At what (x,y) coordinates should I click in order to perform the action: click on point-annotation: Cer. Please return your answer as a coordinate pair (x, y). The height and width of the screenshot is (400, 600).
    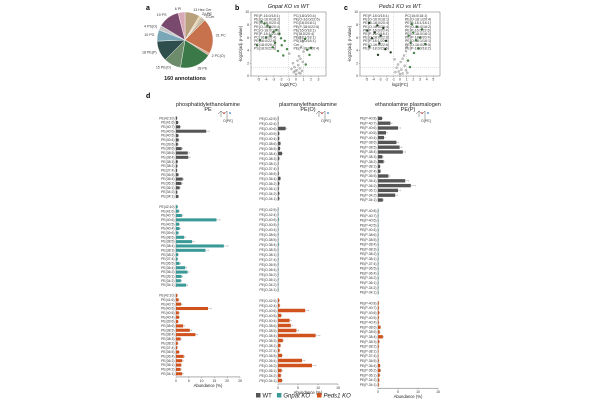
    Looking at the image, I should click on (297, 45).